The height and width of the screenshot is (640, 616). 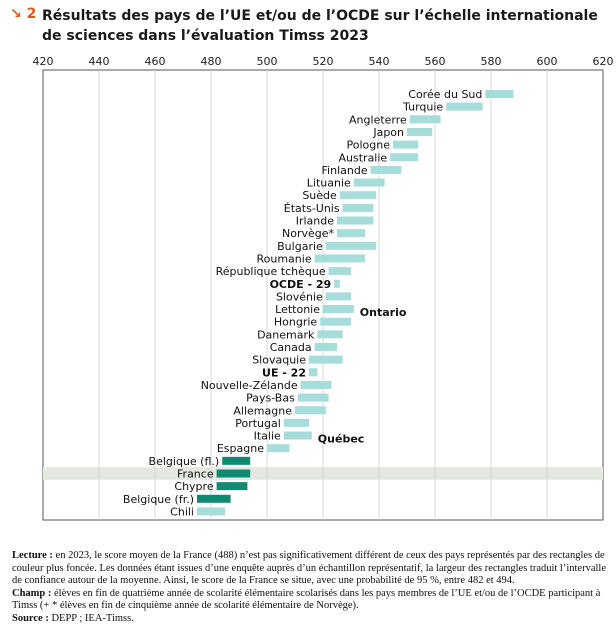 What do you see at coordinates (30, 618) in the screenshot?
I see `source-label: Source :` at bounding box center [30, 618].